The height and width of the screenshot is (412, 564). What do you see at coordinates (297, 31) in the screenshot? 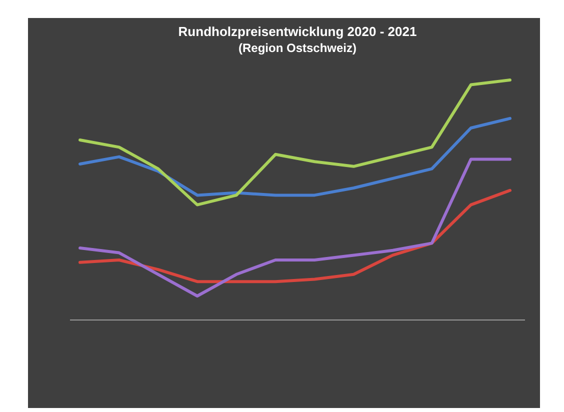
I see `chart-title: Rundholzpreisentwicklung 2020 - 2021` at bounding box center [297, 31].